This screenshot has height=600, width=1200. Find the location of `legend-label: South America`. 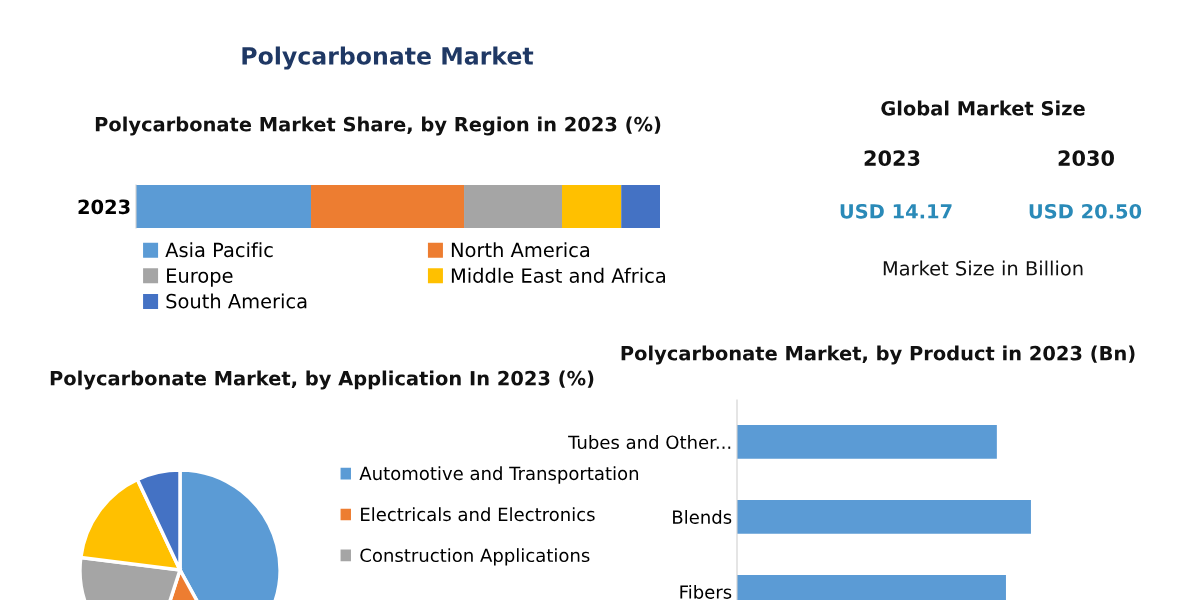

legend-label: South America is located at coordinates (236, 301).